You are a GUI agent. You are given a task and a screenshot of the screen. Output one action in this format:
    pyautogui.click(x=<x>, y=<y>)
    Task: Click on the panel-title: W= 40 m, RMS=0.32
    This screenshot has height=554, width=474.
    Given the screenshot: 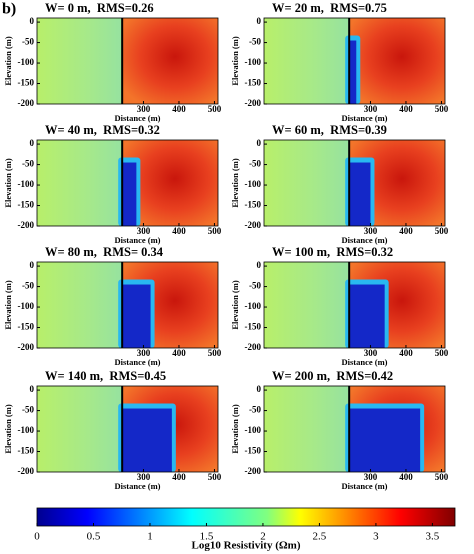 What is the action you would take?
    pyautogui.click(x=102, y=130)
    